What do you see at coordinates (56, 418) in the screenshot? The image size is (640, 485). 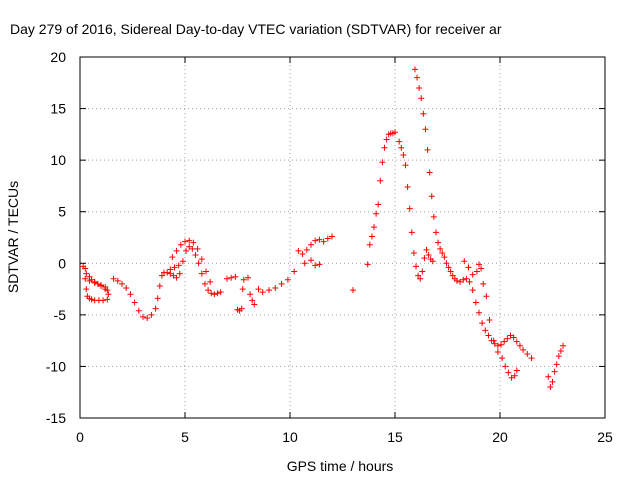 I see `y-tick-label: -15` at bounding box center [56, 418].